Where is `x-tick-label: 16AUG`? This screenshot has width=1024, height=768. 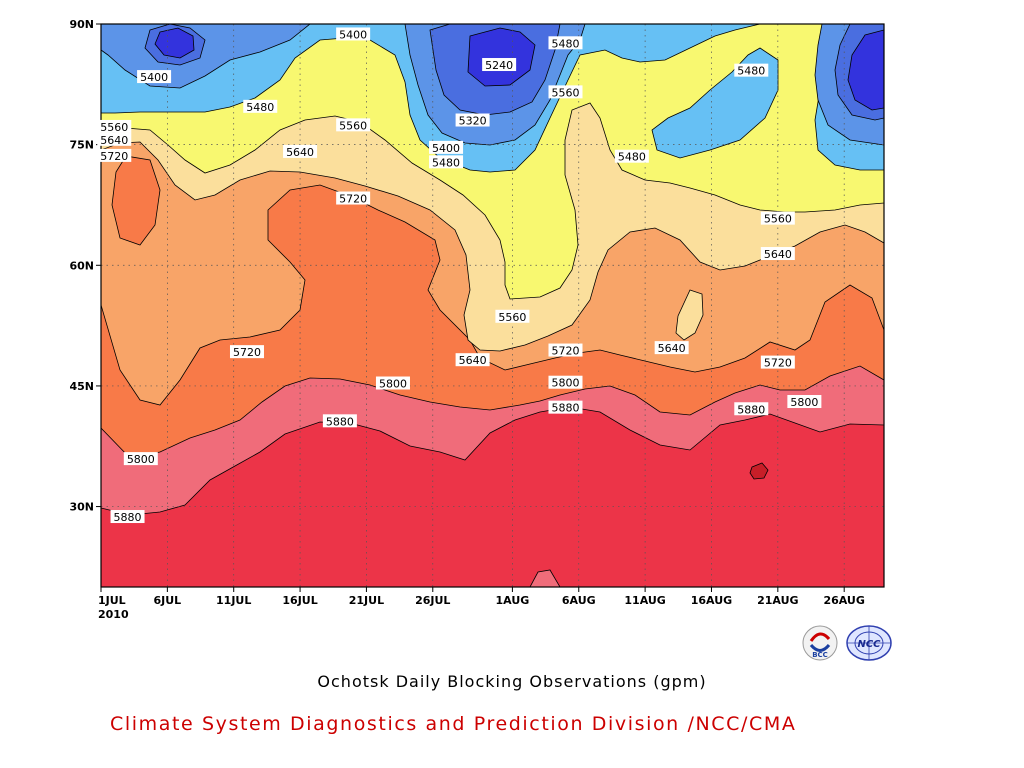
x-tick-label: 16AUG is located at coordinates (711, 600).